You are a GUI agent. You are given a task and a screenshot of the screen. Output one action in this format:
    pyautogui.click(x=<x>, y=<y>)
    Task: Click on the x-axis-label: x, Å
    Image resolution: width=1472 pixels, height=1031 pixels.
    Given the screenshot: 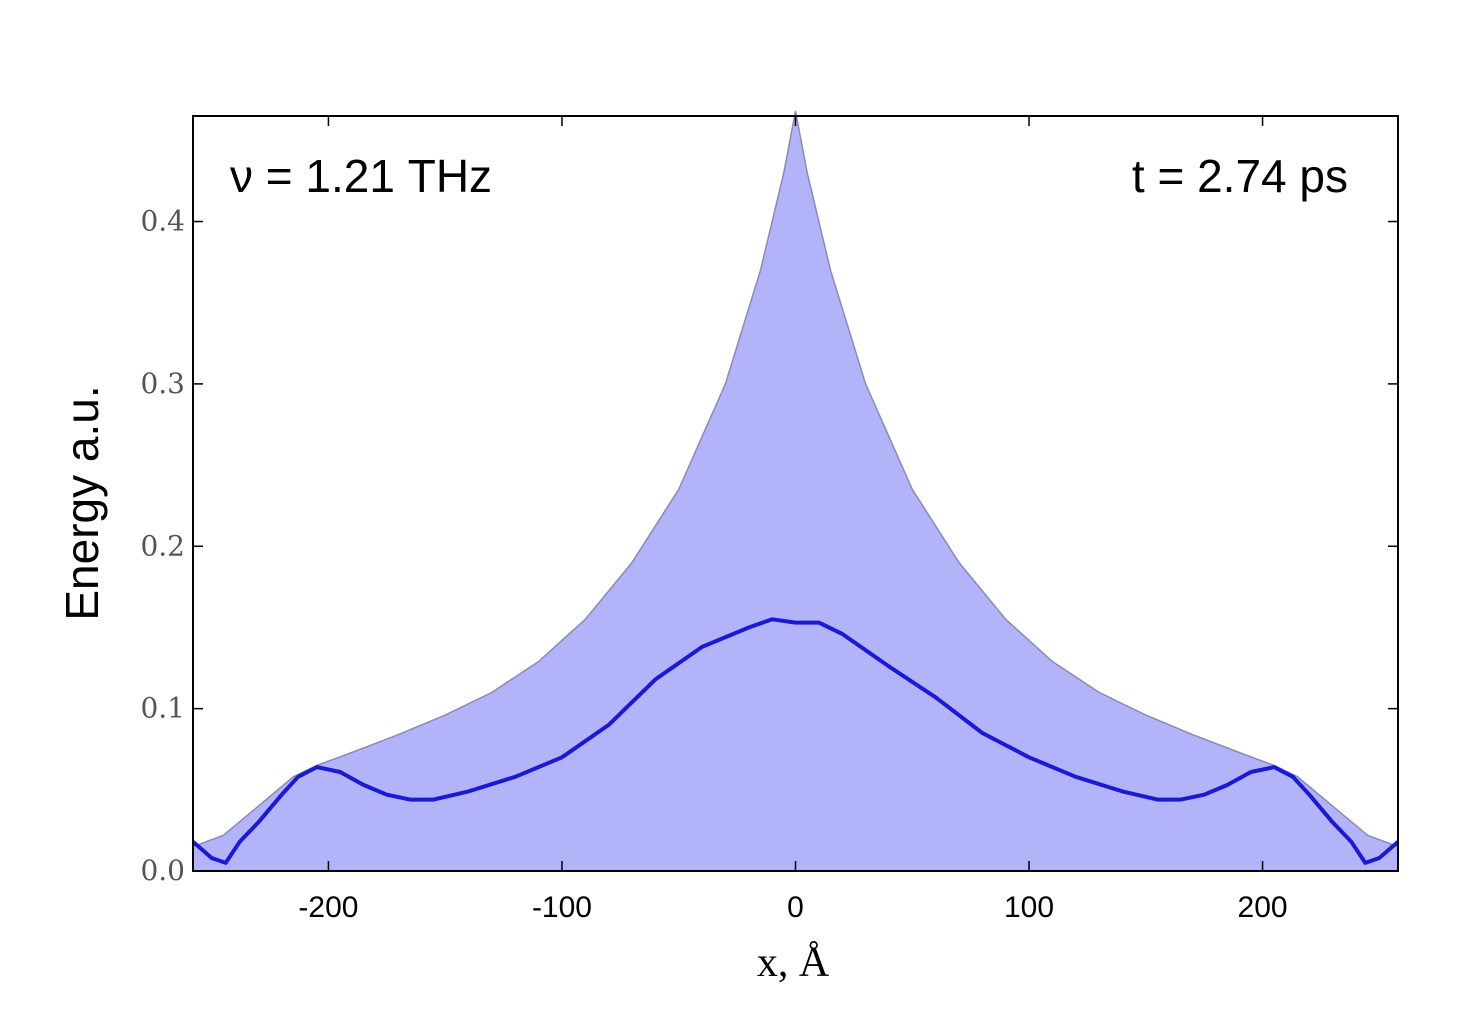 What is the action you would take?
    pyautogui.click(x=793, y=963)
    